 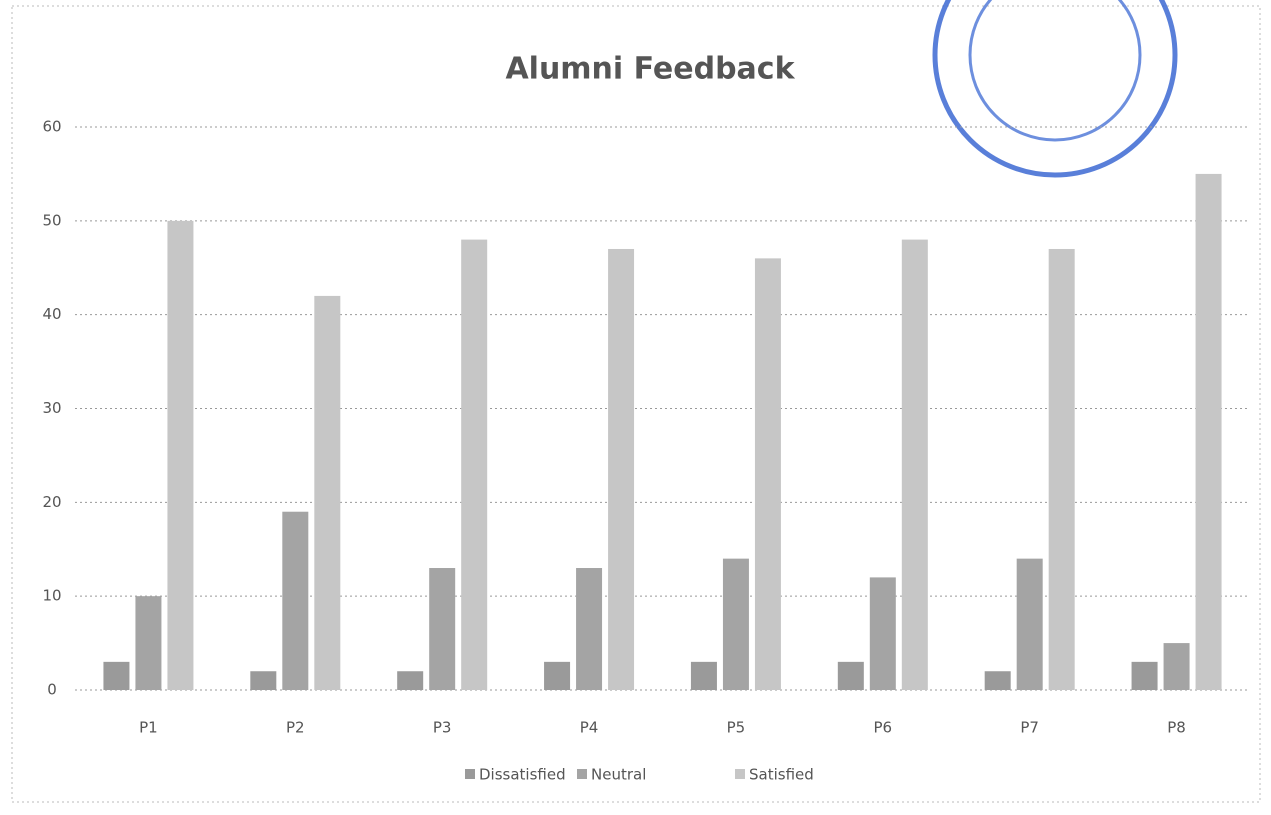 What do you see at coordinates (52, 690) in the screenshot?
I see `y-tick-label: 0` at bounding box center [52, 690].